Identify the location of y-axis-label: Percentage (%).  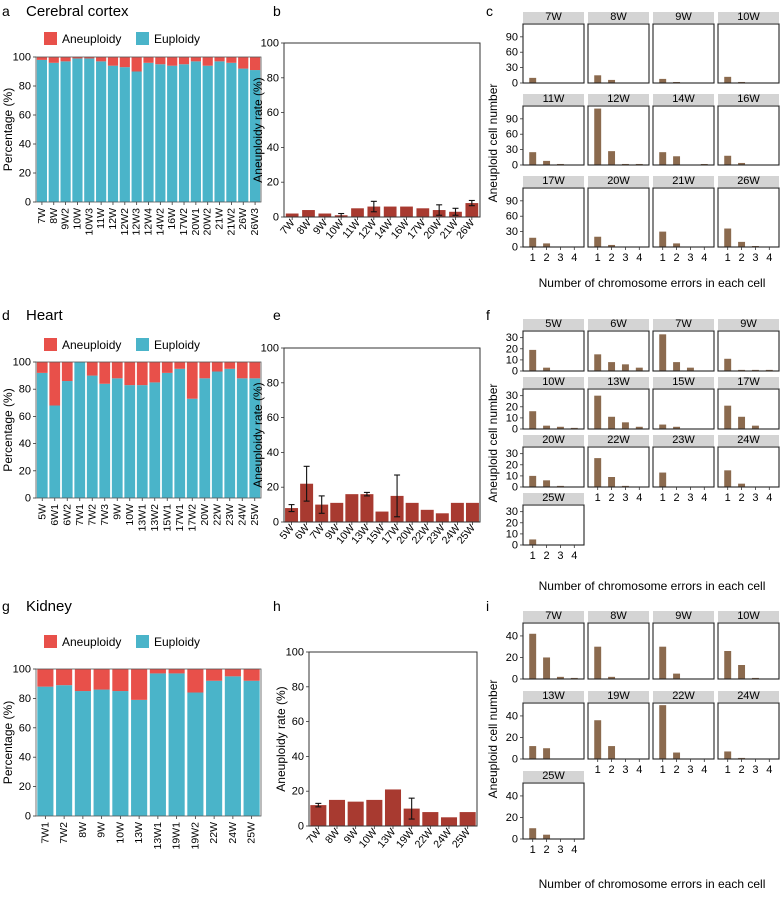
(8, 429).